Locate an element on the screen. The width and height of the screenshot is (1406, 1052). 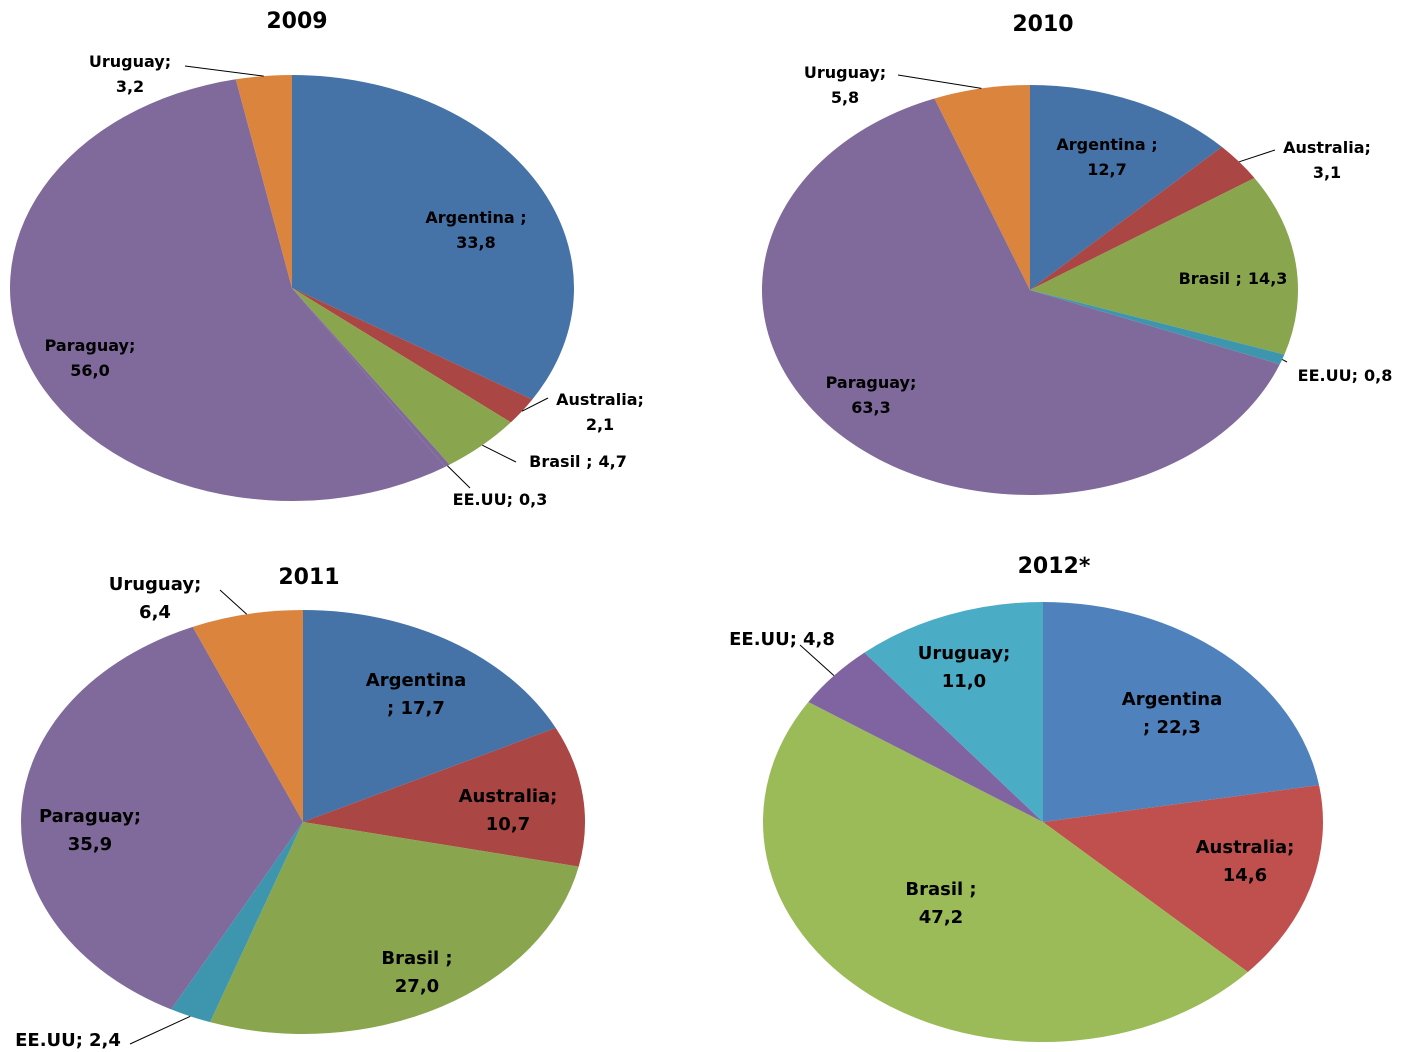
data-label: EE.UU; 0,3 is located at coordinates (500, 499).